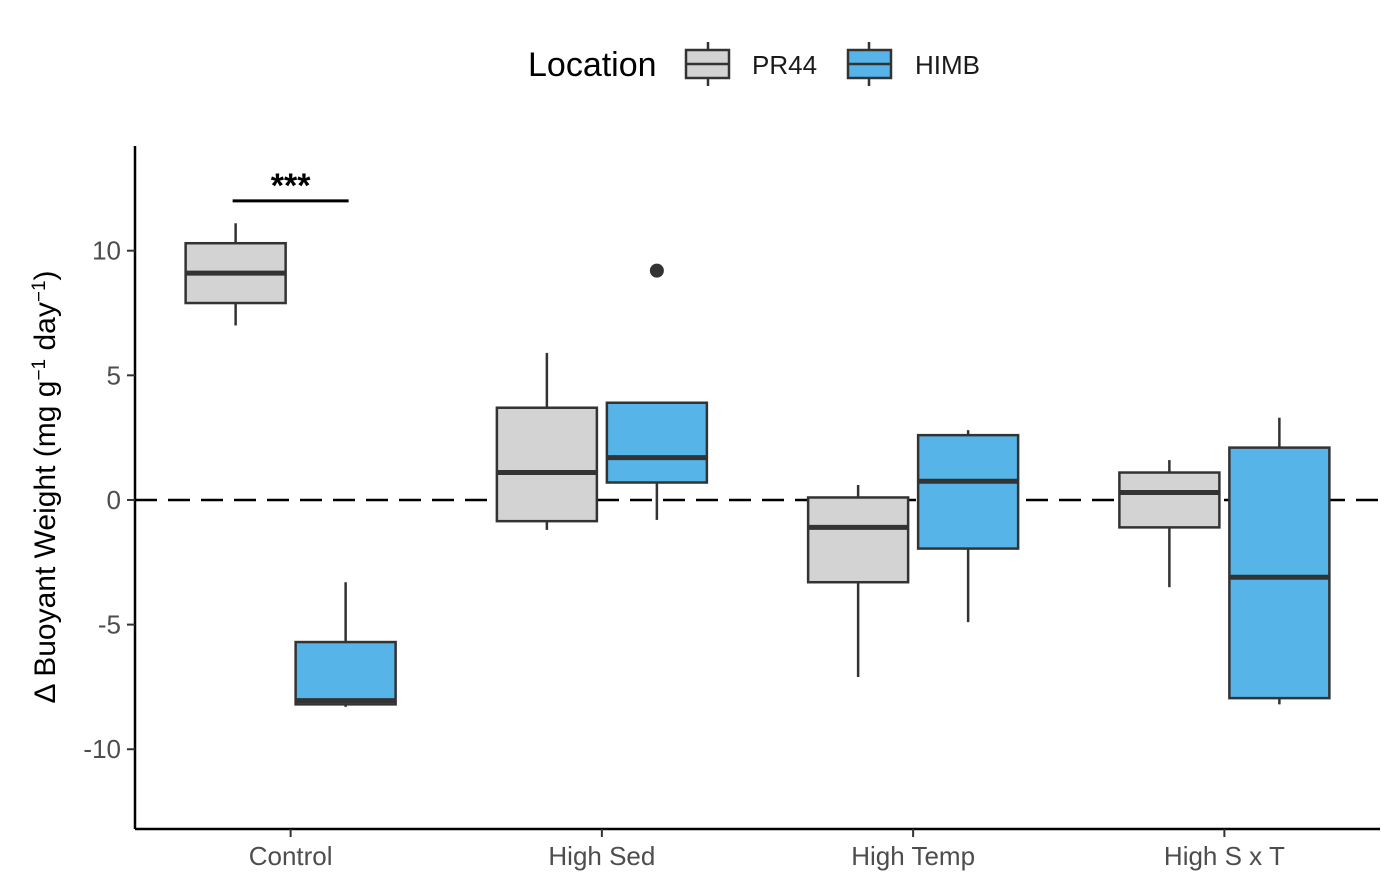 The height and width of the screenshot is (876, 1399). What do you see at coordinates (102, 749) in the screenshot?
I see `y-tick-label-0: -10` at bounding box center [102, 749].